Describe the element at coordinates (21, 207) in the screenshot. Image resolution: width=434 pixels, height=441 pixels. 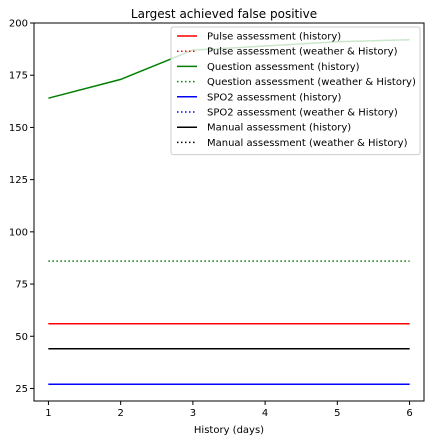
I see `y-axis: 25 50 75 100 125 150 175 200` at that location.